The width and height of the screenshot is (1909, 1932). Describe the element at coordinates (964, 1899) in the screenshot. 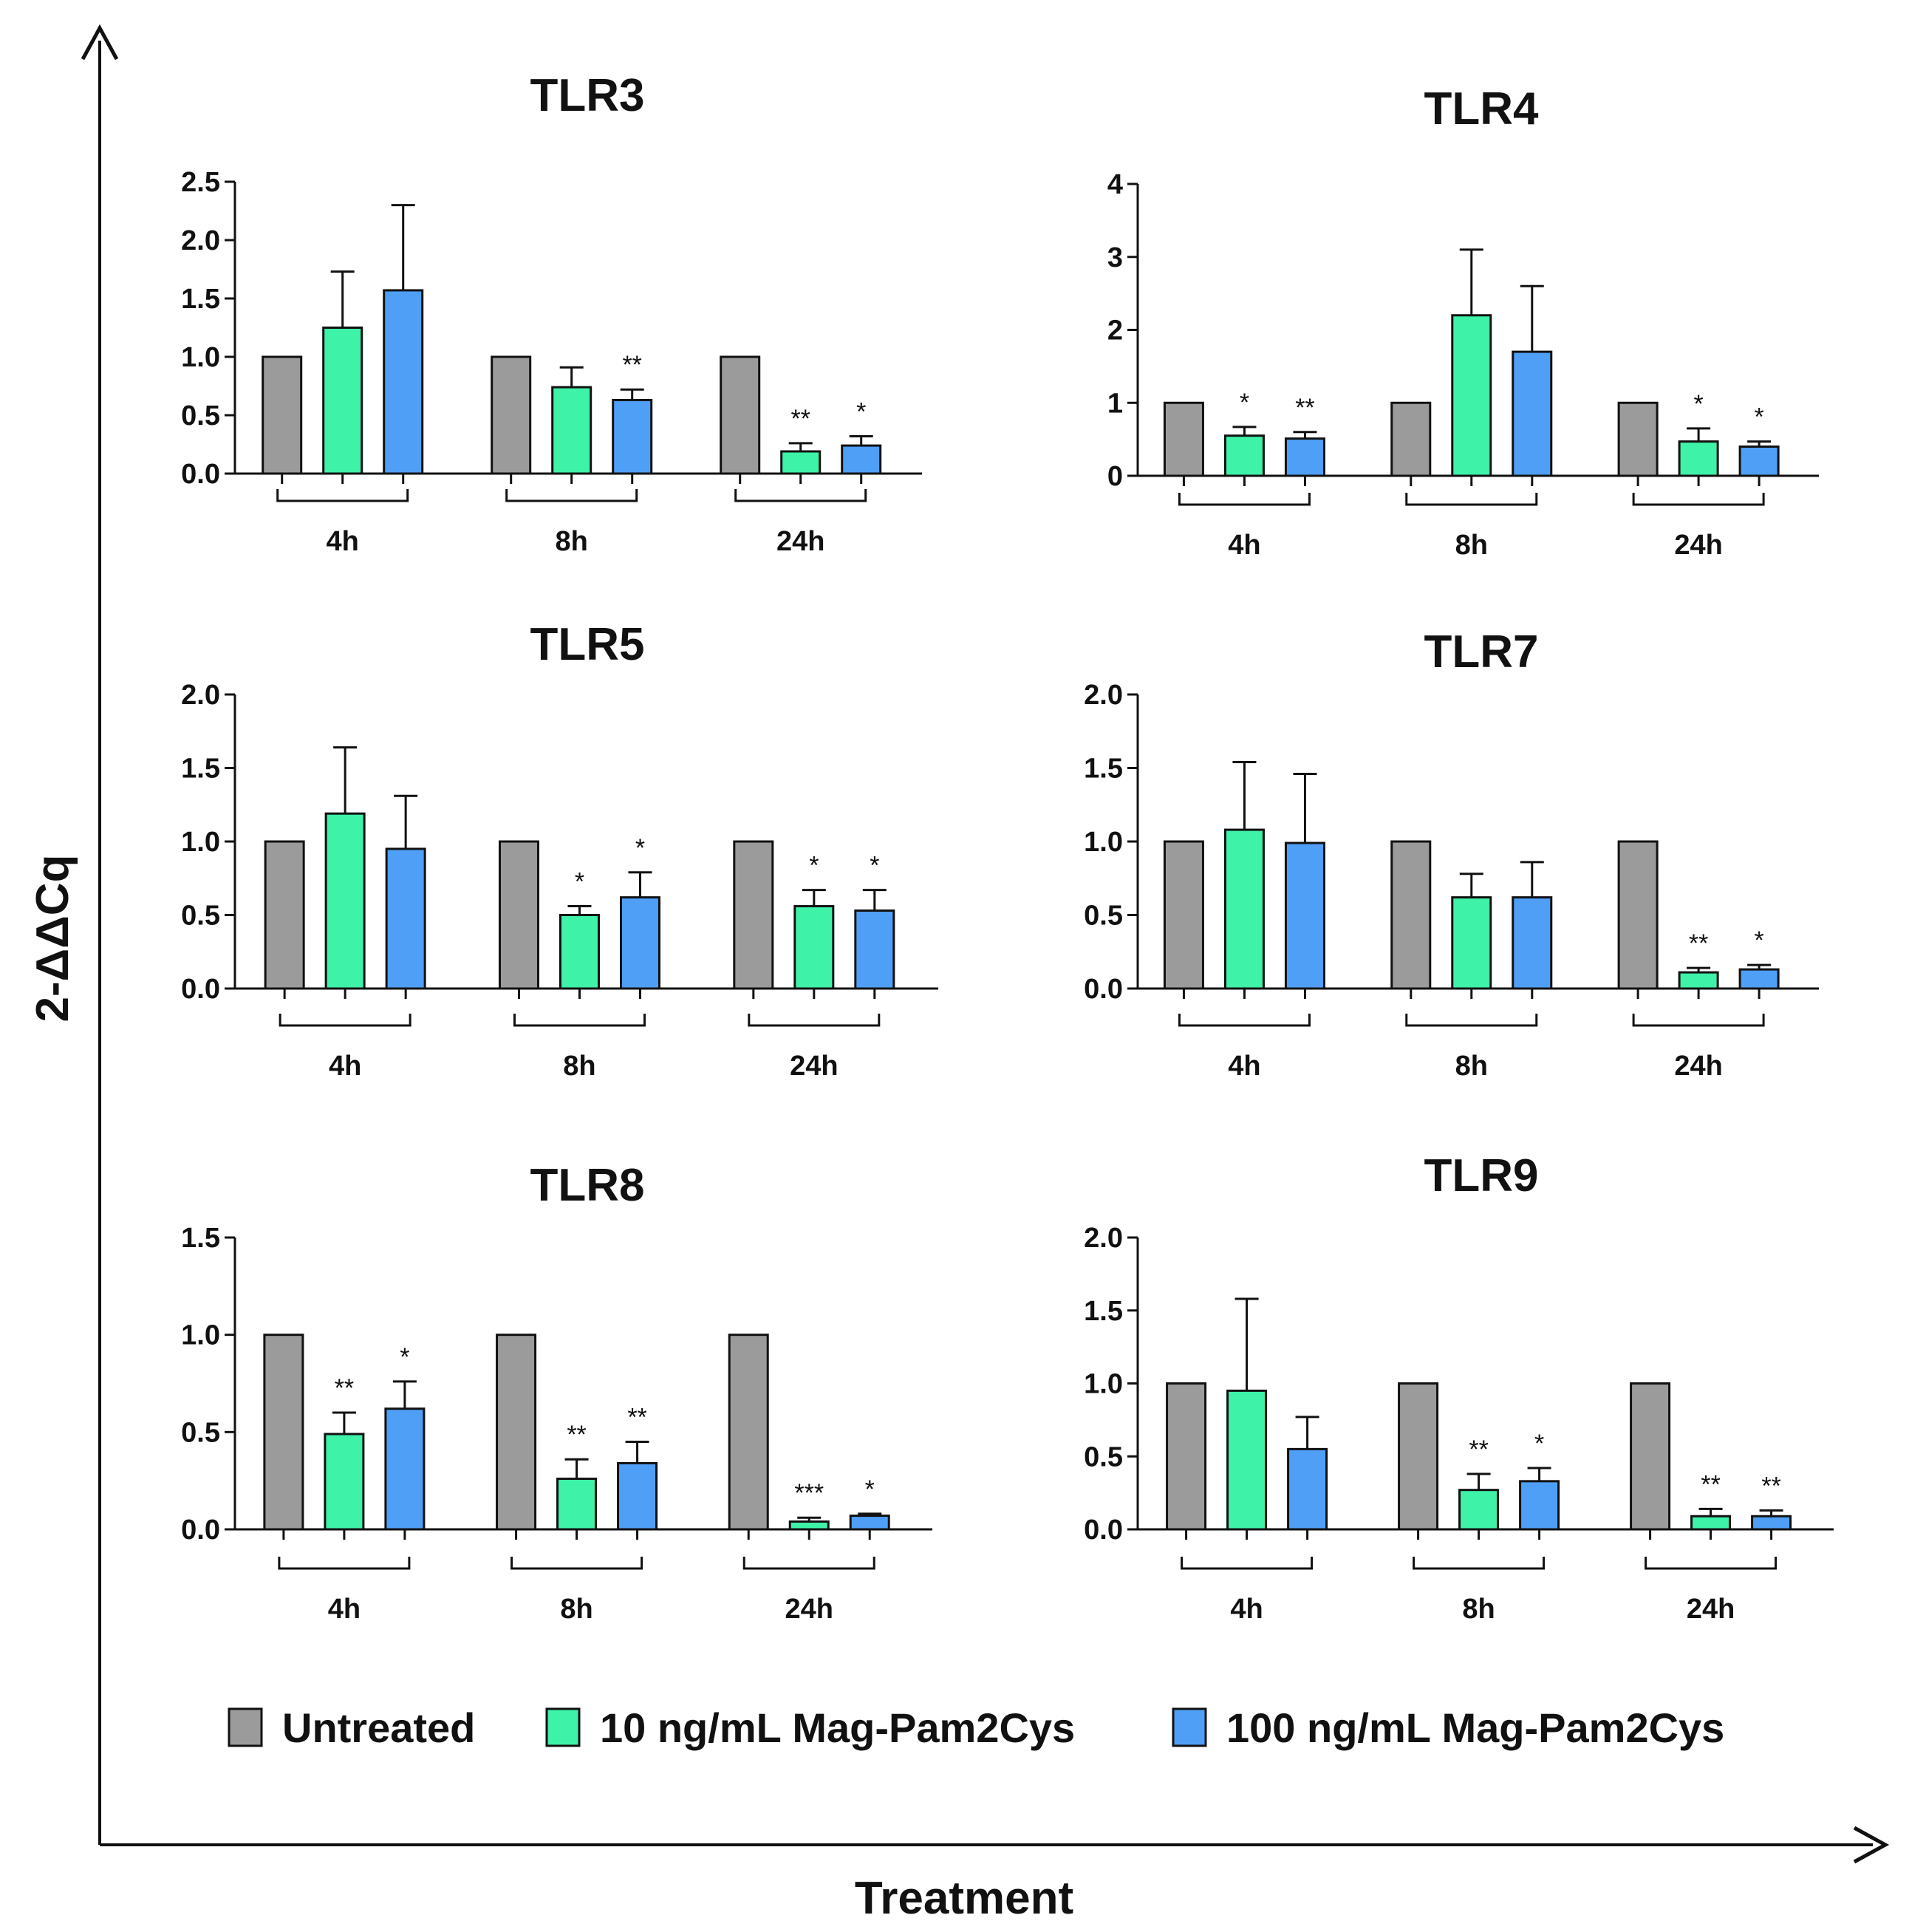

I see `x-axis-title: Treatment` at that location.